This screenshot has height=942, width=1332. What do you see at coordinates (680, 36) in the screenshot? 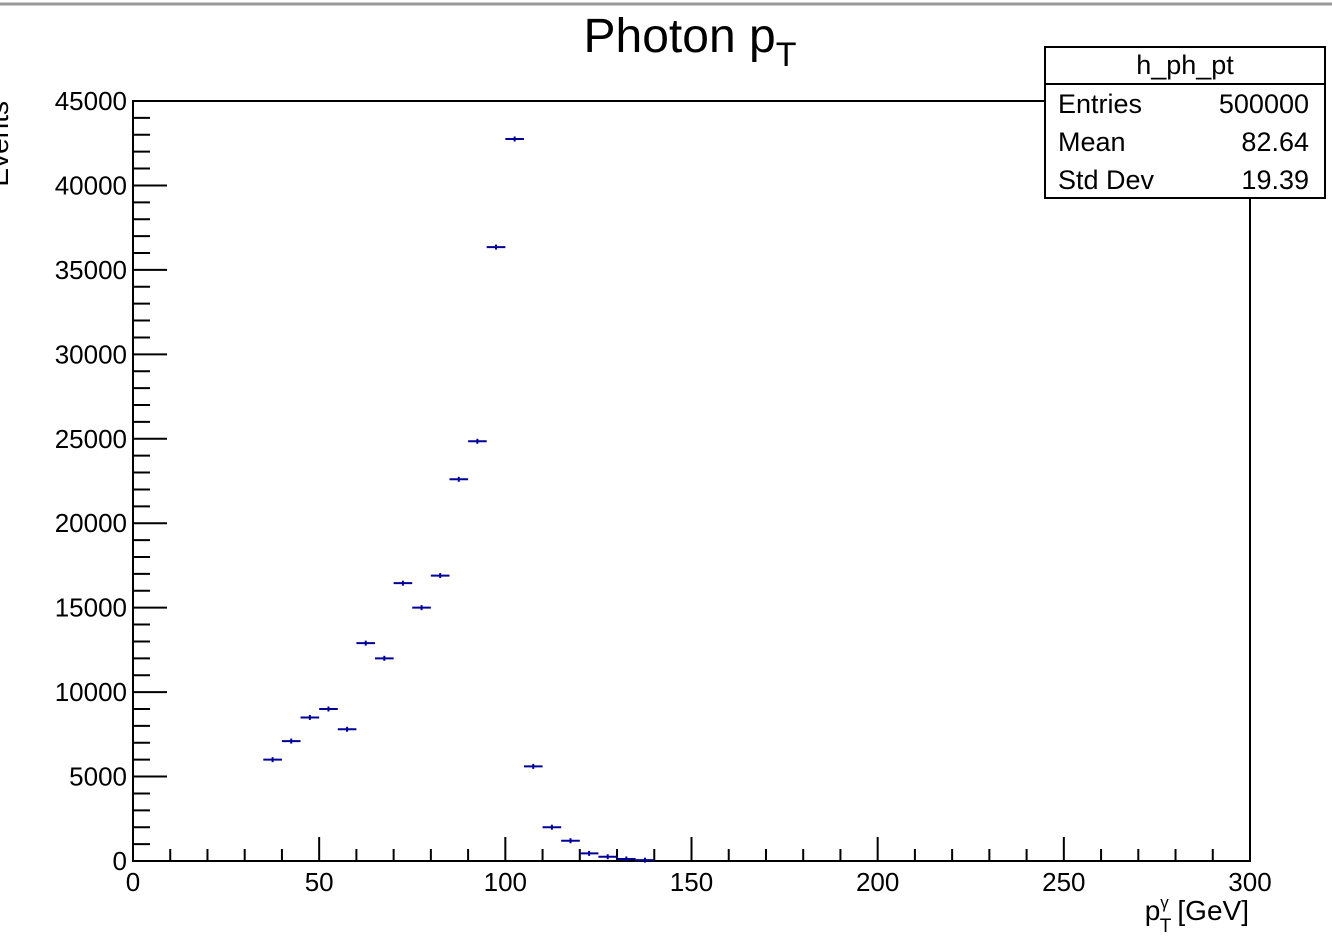
I see `title-main: Photon p` at bounding box center [680, 36].